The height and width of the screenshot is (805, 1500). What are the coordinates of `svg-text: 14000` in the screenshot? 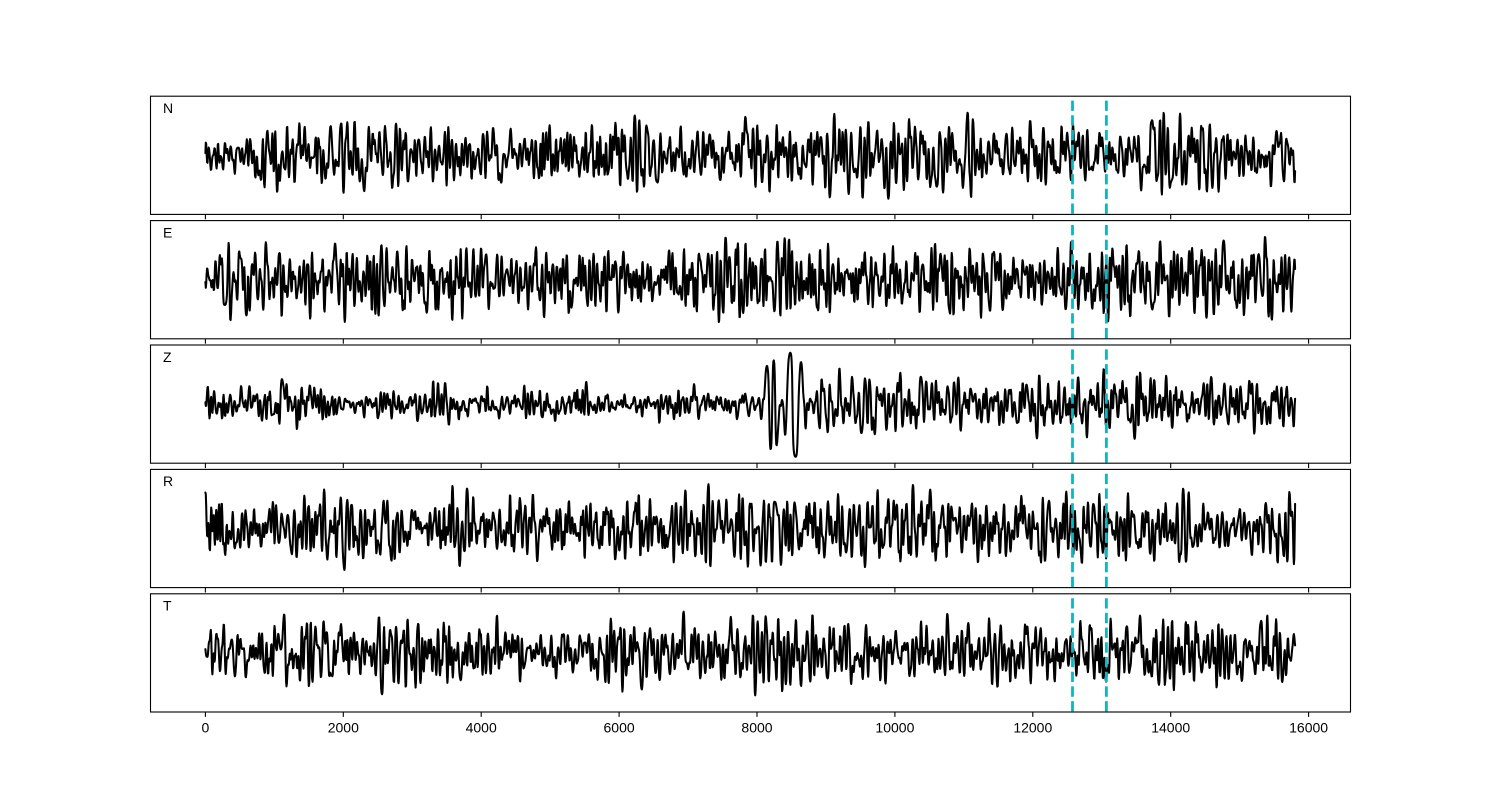 It's located at (1170, 727).